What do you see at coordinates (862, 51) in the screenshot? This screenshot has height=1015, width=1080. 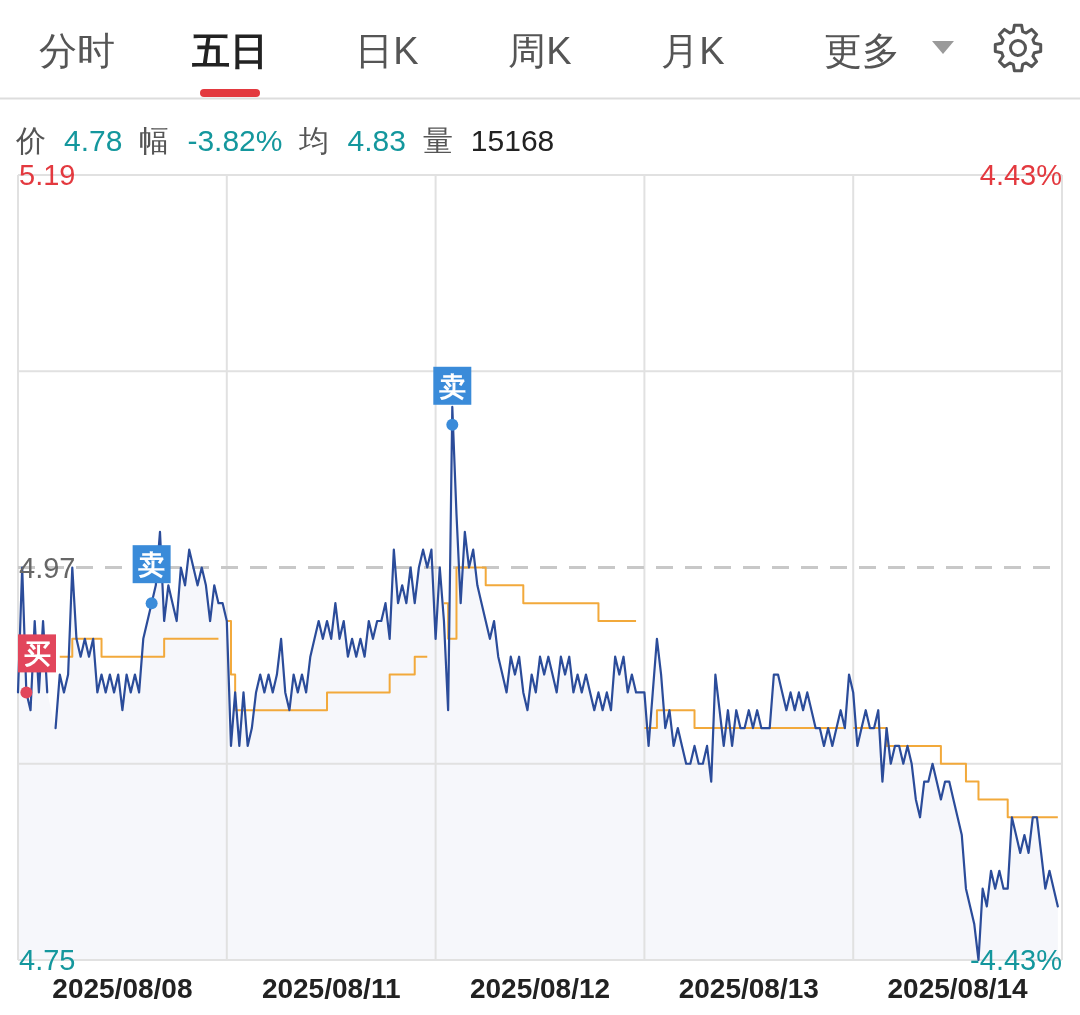 I see `tab-label: 更多` at bounding box center [862, 51].